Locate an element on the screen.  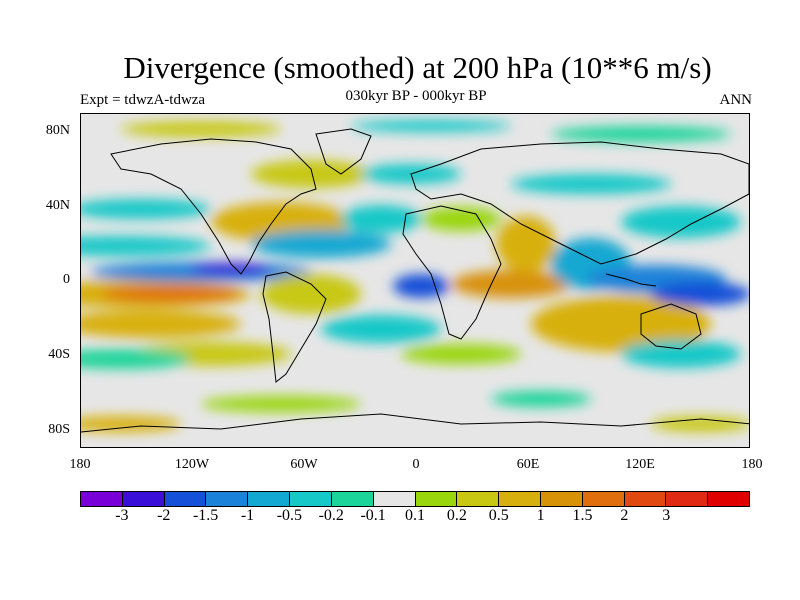
x-tick-120e: 120E is located at coordinates (640, 464).